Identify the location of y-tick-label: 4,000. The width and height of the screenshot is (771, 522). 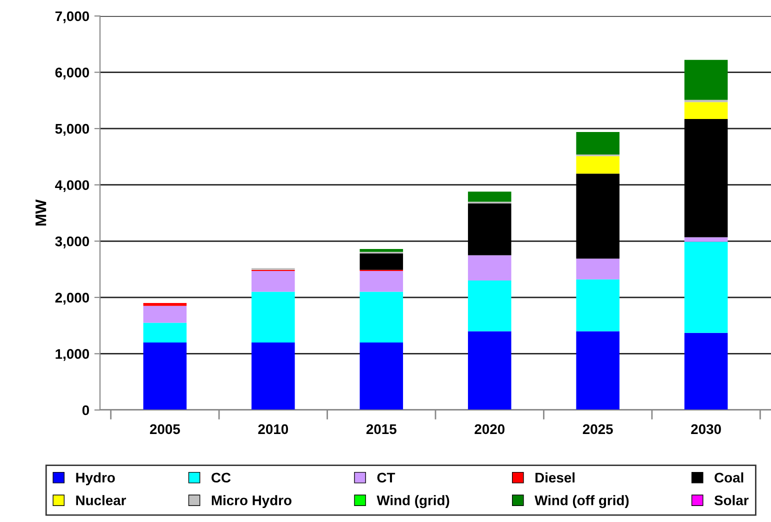
(72, 186).